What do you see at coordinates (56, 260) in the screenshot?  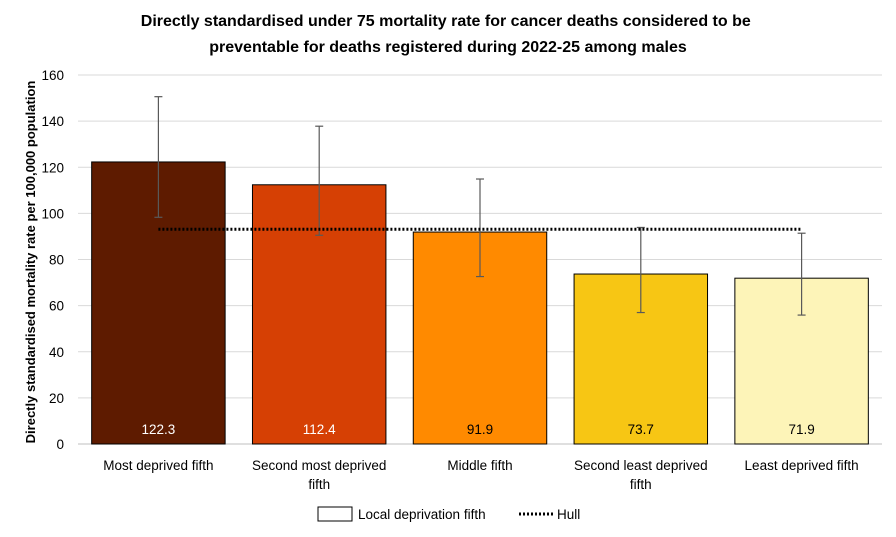 I see `y-tick-label: 80` at bounding box center [56, 260].